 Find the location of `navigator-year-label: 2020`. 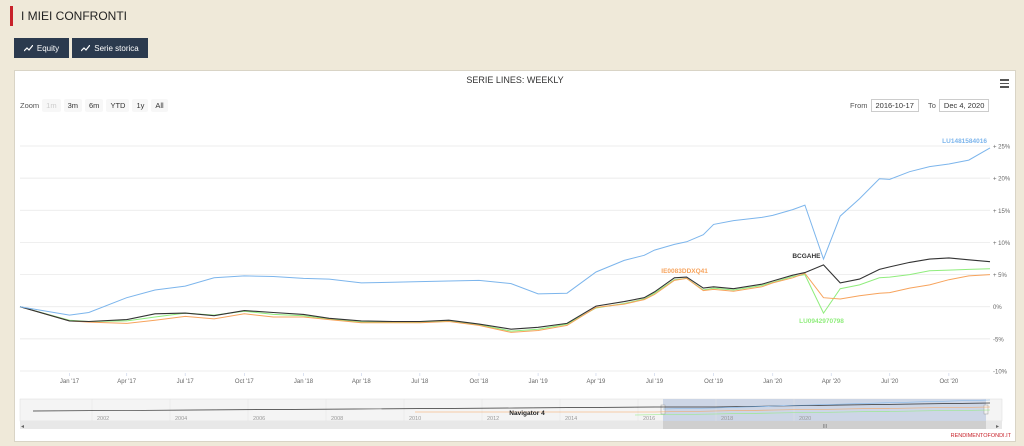

navigator-year-label: 2020 is located at coordinates (805, 419).